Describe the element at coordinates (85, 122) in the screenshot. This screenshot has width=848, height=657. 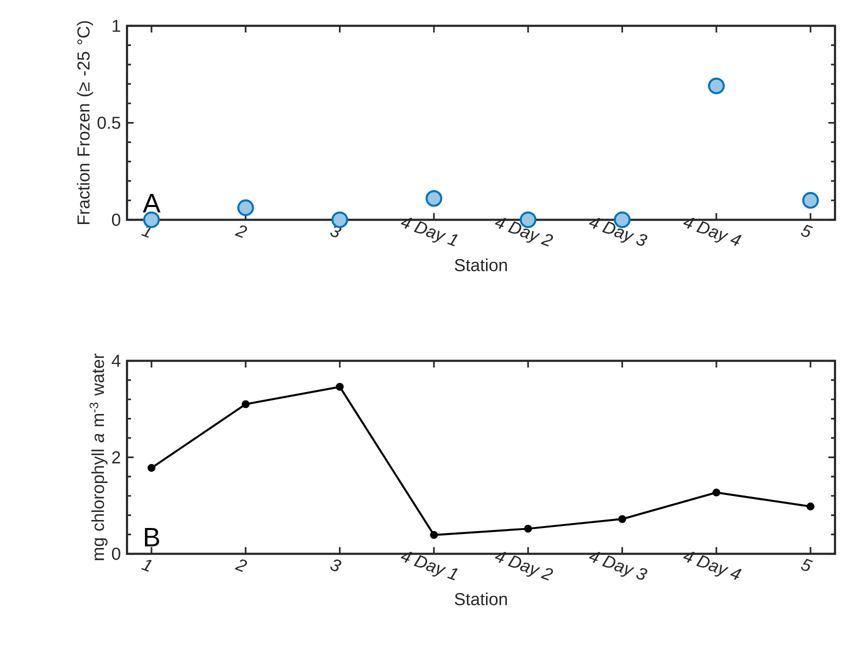
I see `y-axis-title: Fraction Frozen (≥ -25 °C)` at that location.